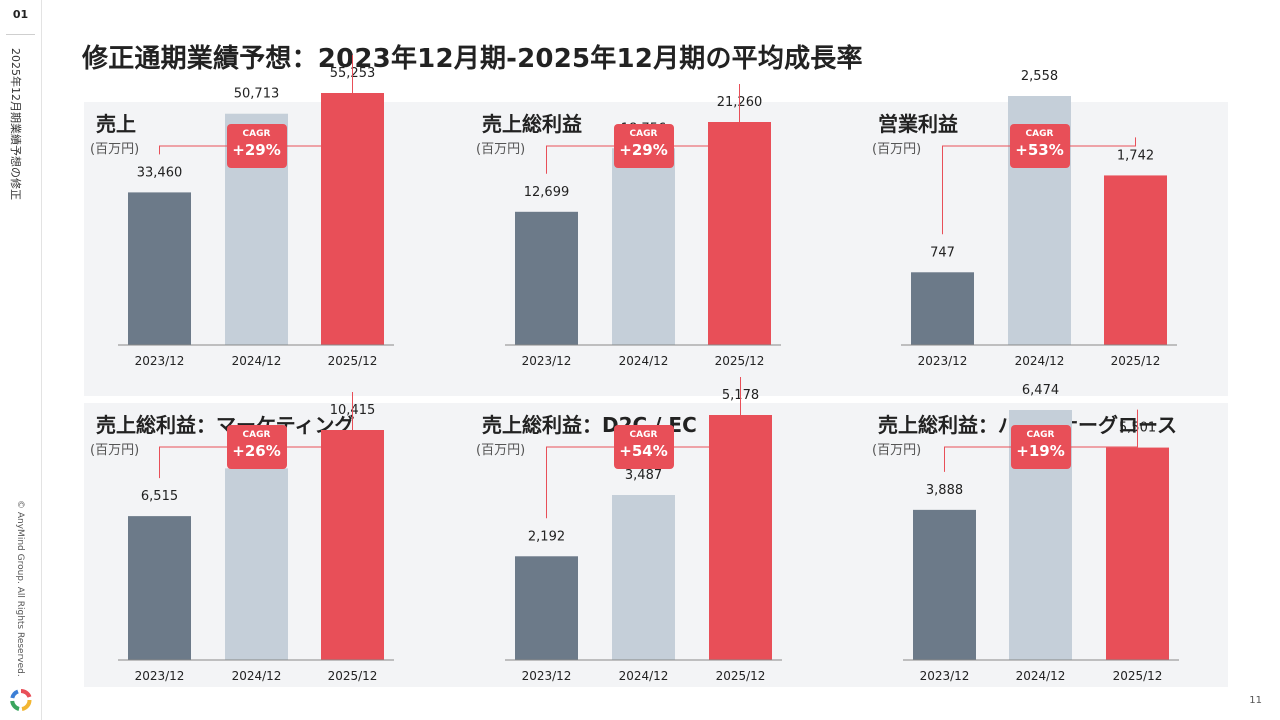 This screenshot has height=720, width=1280. What do you see at coordinates (1255, 700) in the screenshot?
I see `page-number: 11` at bounding box center [1255, 700].